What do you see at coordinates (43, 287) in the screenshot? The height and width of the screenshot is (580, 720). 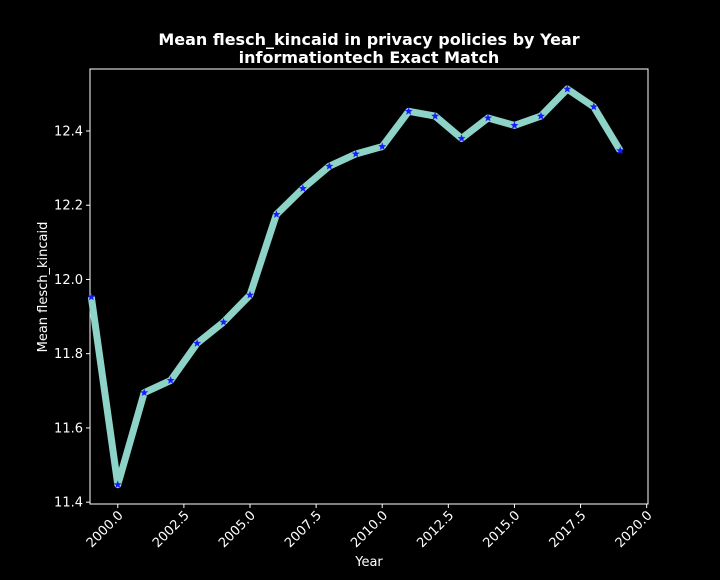 I see `y-axis-label: Mean flesch_kincaid` at bounding box center [43, 287].